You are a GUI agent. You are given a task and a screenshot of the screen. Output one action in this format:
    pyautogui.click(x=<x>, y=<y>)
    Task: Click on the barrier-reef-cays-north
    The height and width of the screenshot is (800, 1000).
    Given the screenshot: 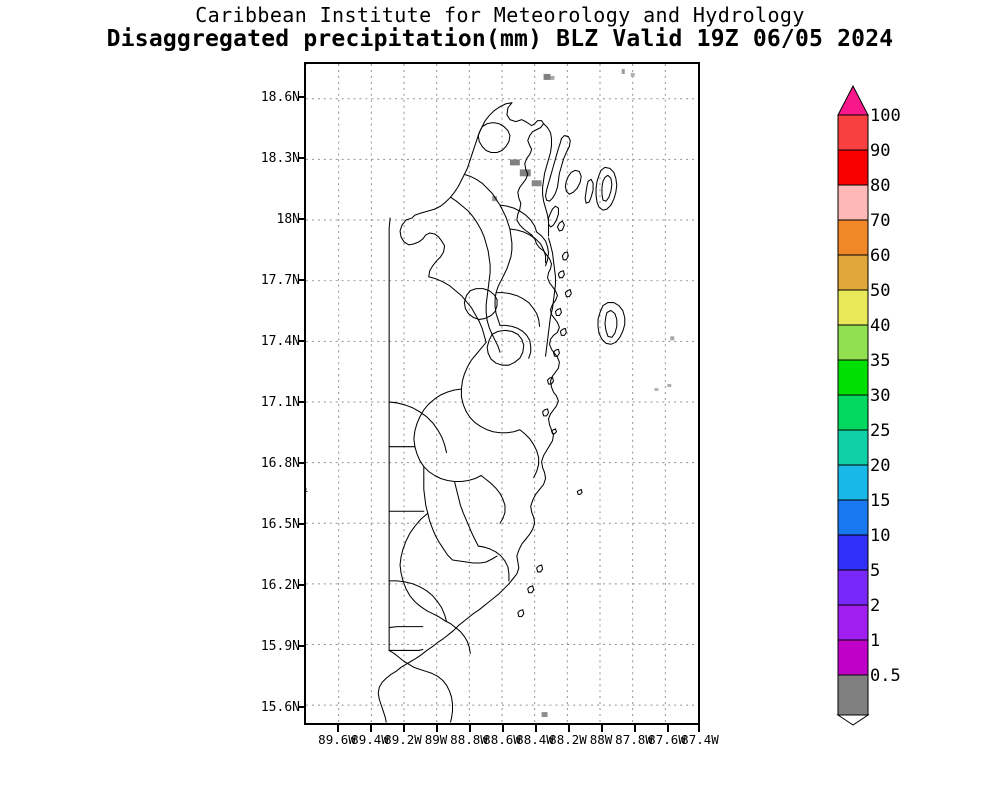 What is the action you would take?
    pyautogui.click(x=573, y=182)
    